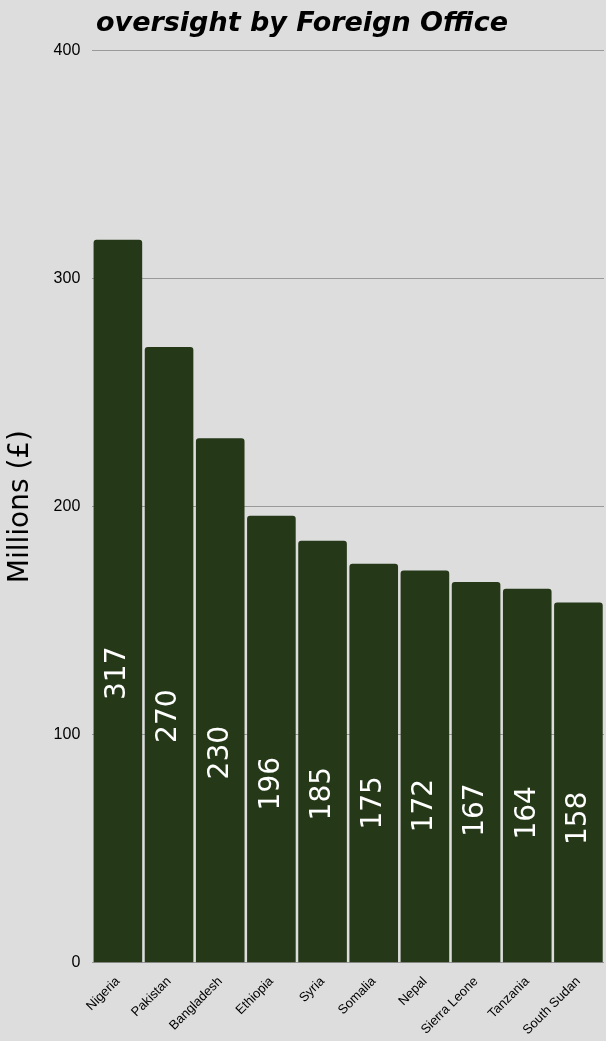 This screenshot has height=1041, width=606. I want to click on data-label: 185, so click(320, 793).